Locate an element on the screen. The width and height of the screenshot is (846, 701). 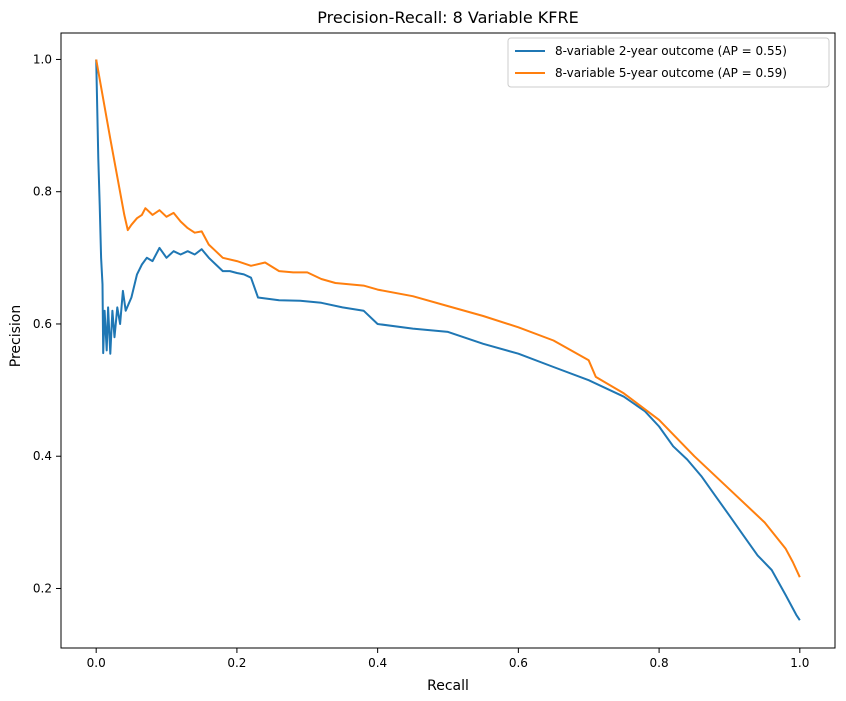
x-tick-label: 0.6 is located at coordinates (518, 663).